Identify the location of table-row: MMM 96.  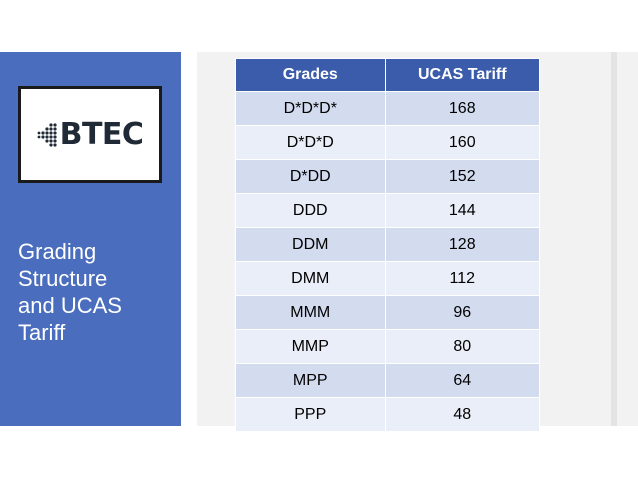
(388, 312).